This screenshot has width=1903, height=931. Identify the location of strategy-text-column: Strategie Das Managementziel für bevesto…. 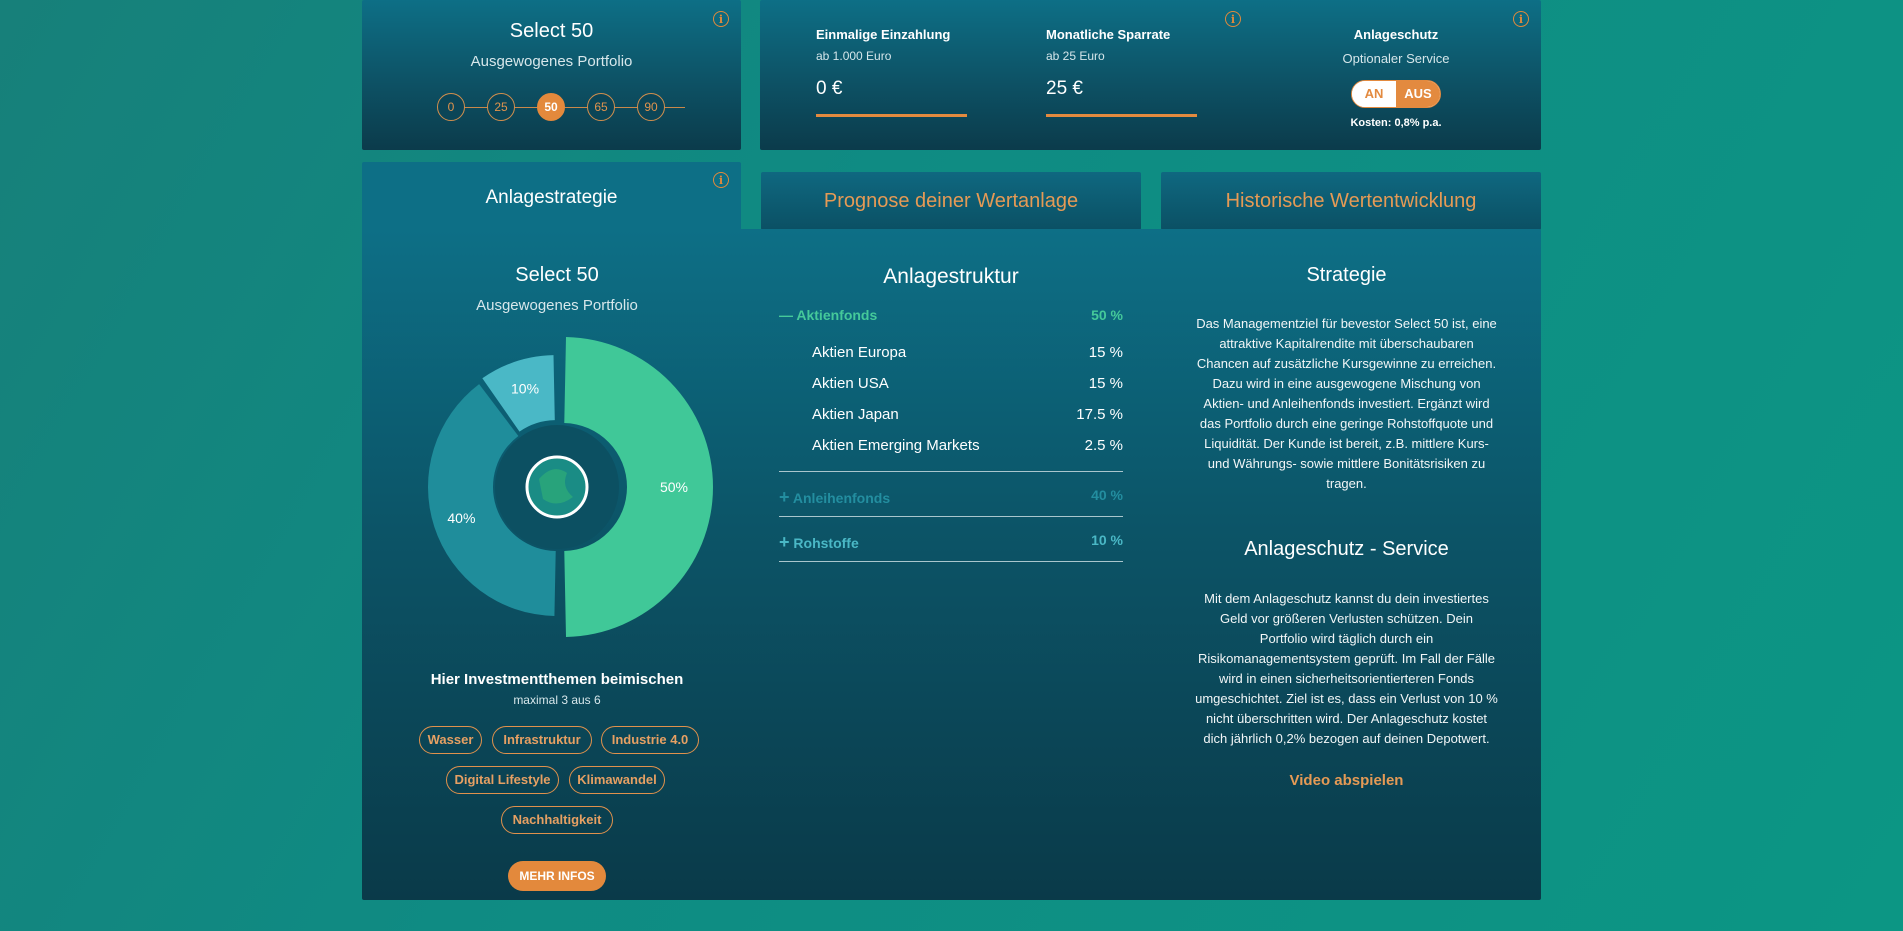
(1346, 564).